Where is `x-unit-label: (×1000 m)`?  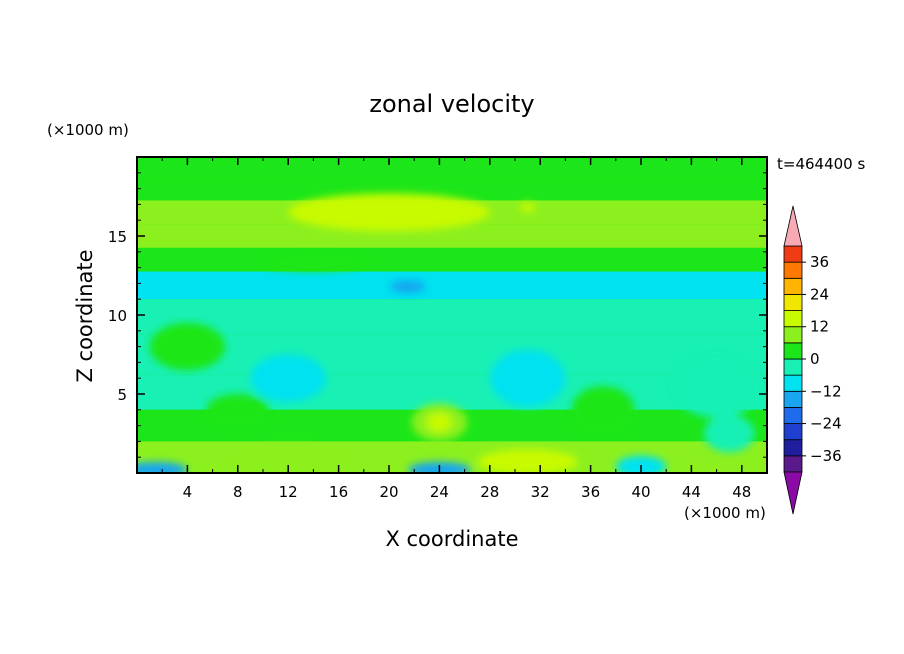
x-unit-label: (×1000 m) is located at coordinates (725, 513).